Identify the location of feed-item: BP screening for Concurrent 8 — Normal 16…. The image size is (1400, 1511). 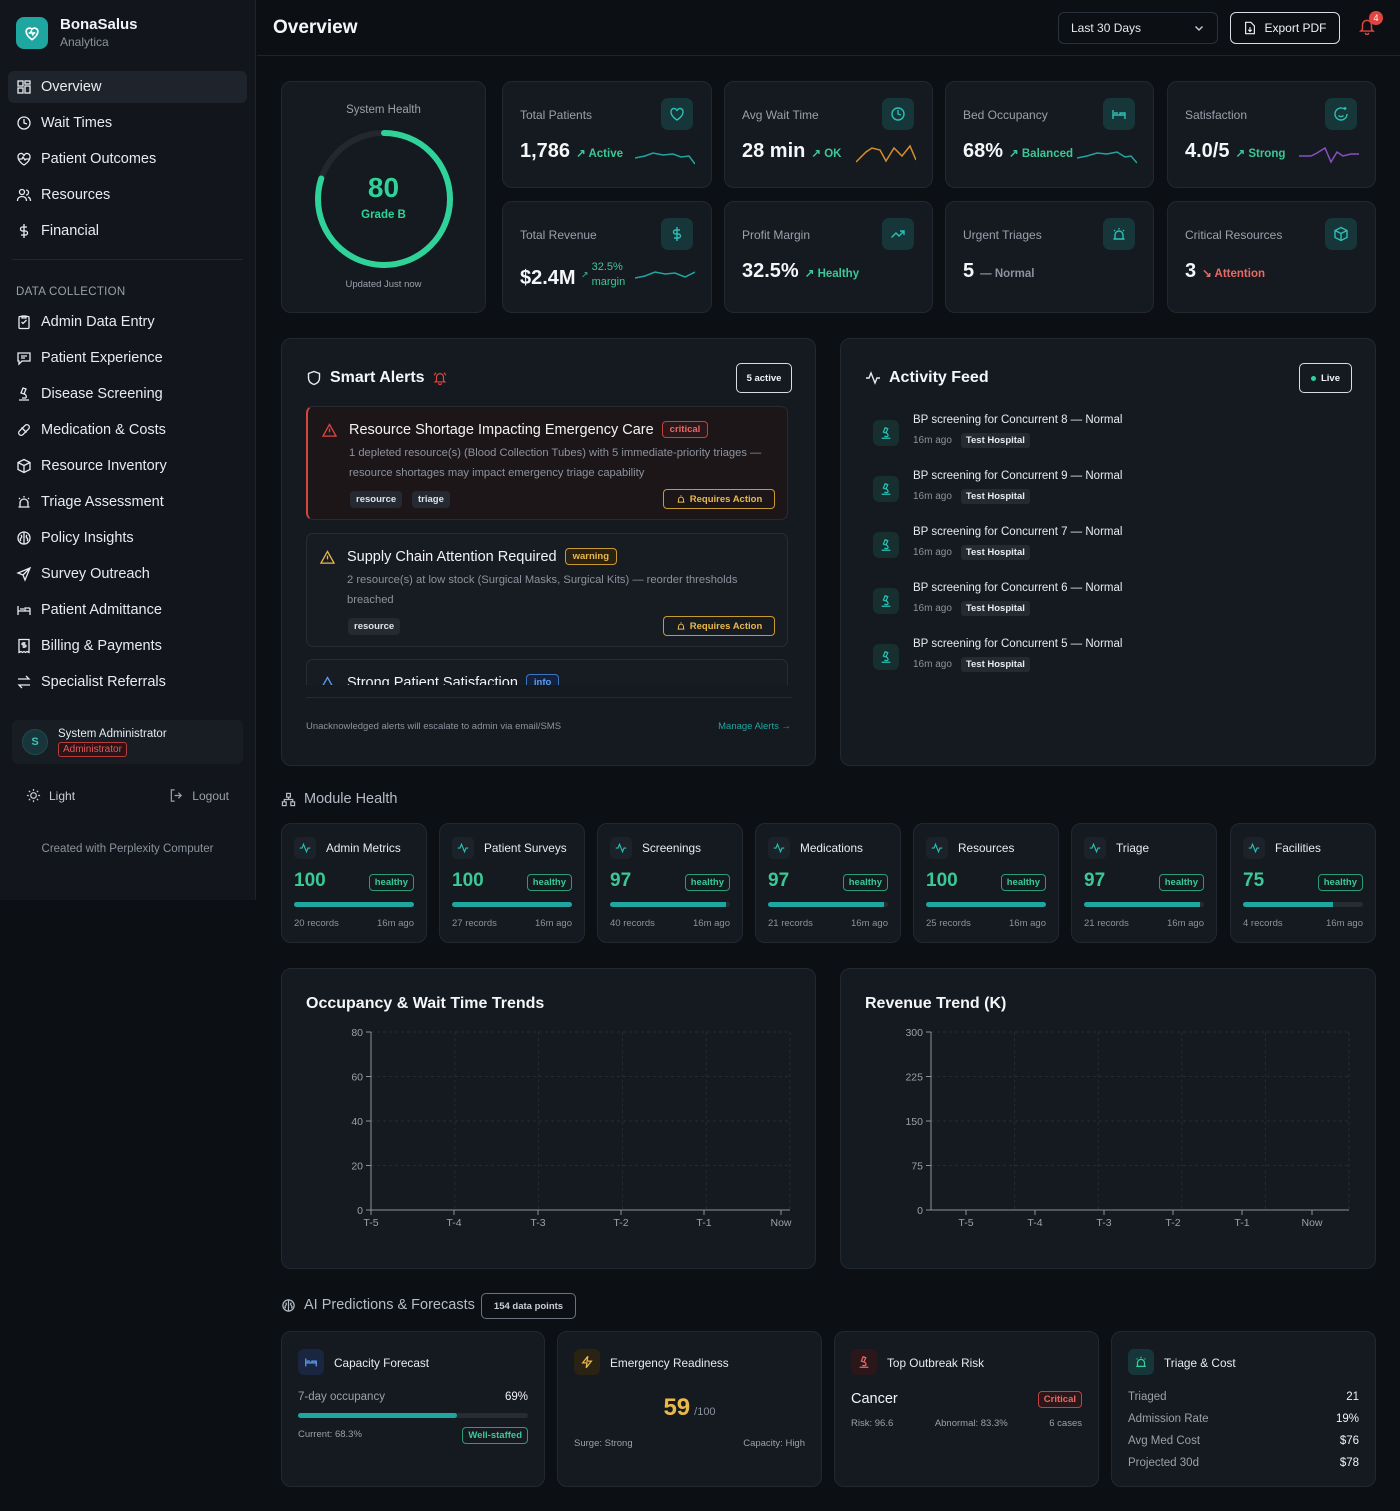
(1105, 434).